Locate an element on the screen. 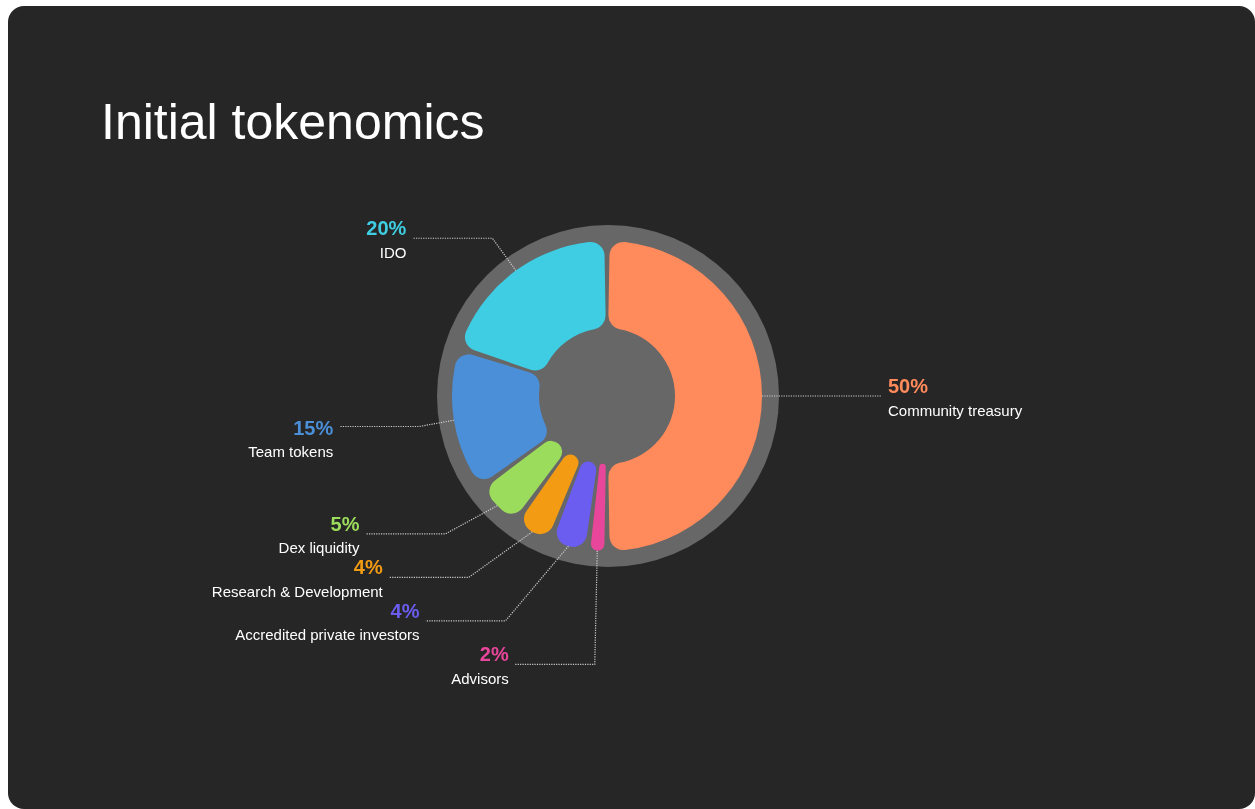  data-label: 50% is located at coordinates (908, 386).